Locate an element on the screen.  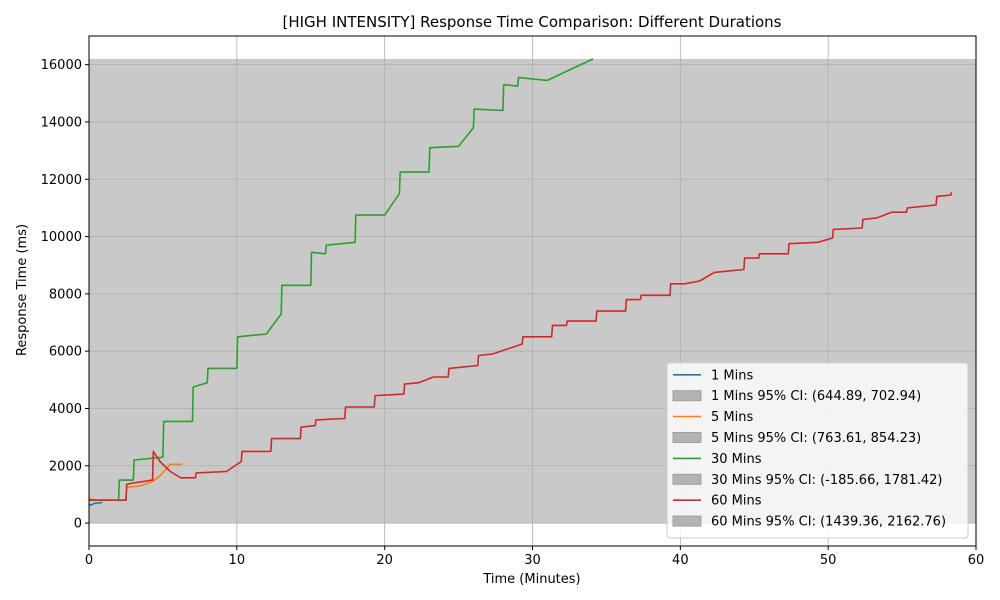
x-tick-label-0: 0 is located at coordinates (89, 560).